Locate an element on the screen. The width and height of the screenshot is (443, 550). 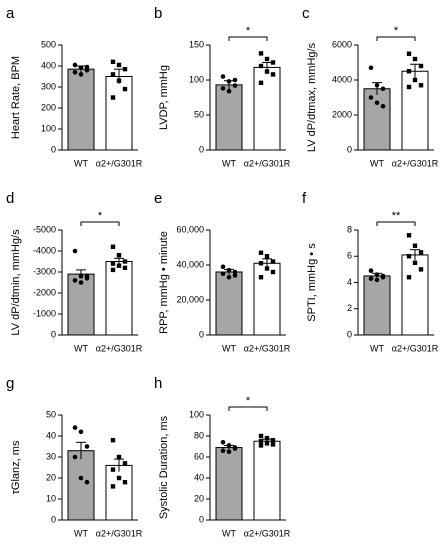
y-tick-label: 400 is located at coordinates (48, 65).